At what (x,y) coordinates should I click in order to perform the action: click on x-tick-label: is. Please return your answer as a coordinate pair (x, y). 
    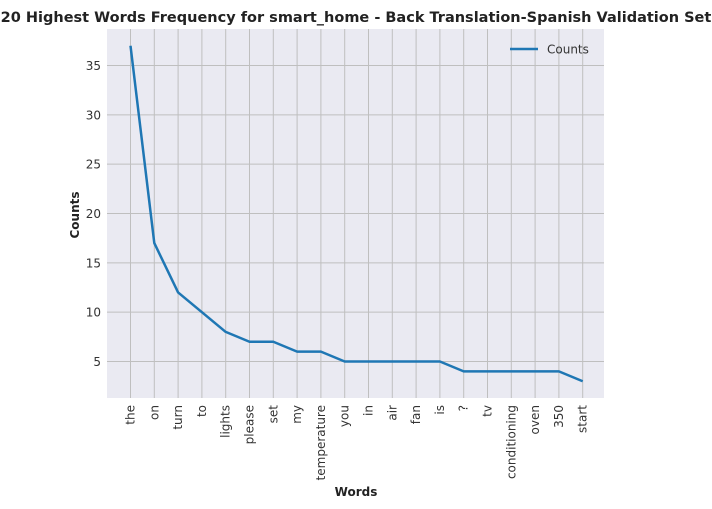
    Looking at the image, I should click on (440, 410).